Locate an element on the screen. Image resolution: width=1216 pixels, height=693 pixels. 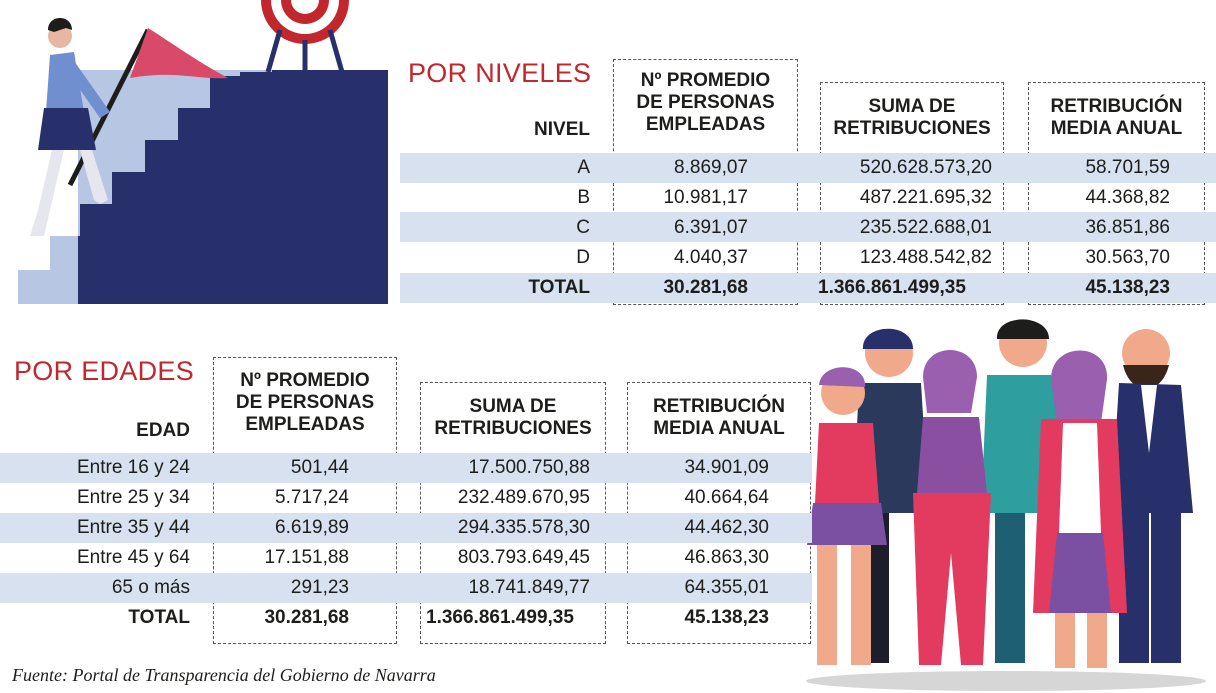
edades-row-header: EDAD is located at coordinates (163, 430).